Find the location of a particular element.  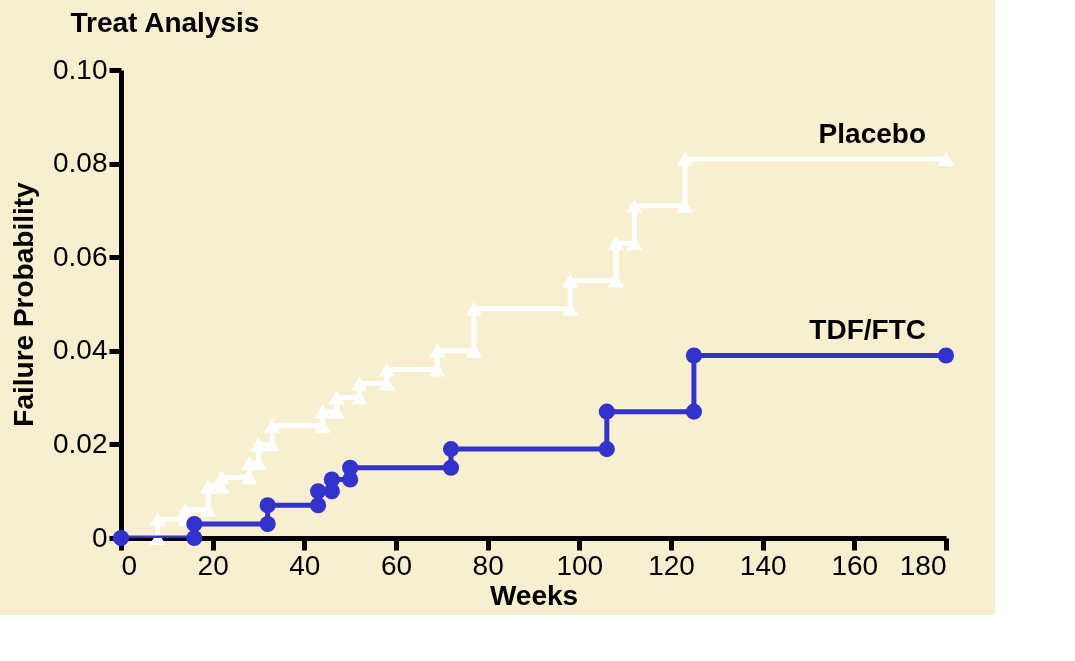

x-tick-label: 100 is located at coordinates (580, 565).